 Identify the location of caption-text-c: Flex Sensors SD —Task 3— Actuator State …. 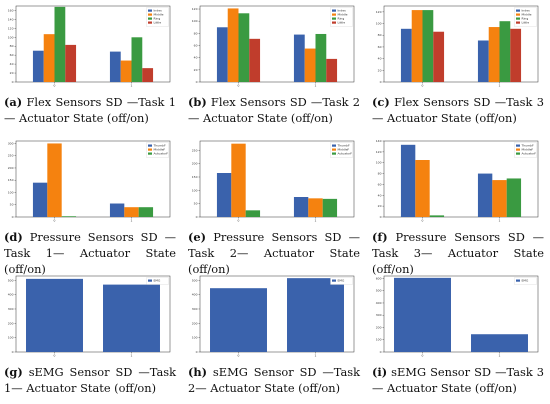
(458, 110).